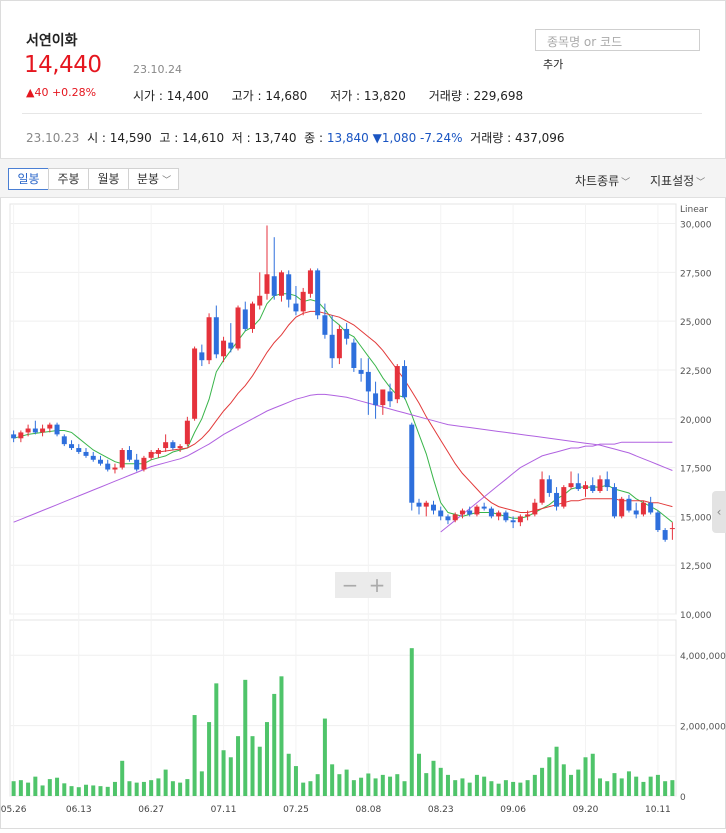 This screenshot has height=833, width=726. What do you see at coordinates (554, 62) in the screenshot?
I see `add-button: 추가` at bounding box center [554, 62].